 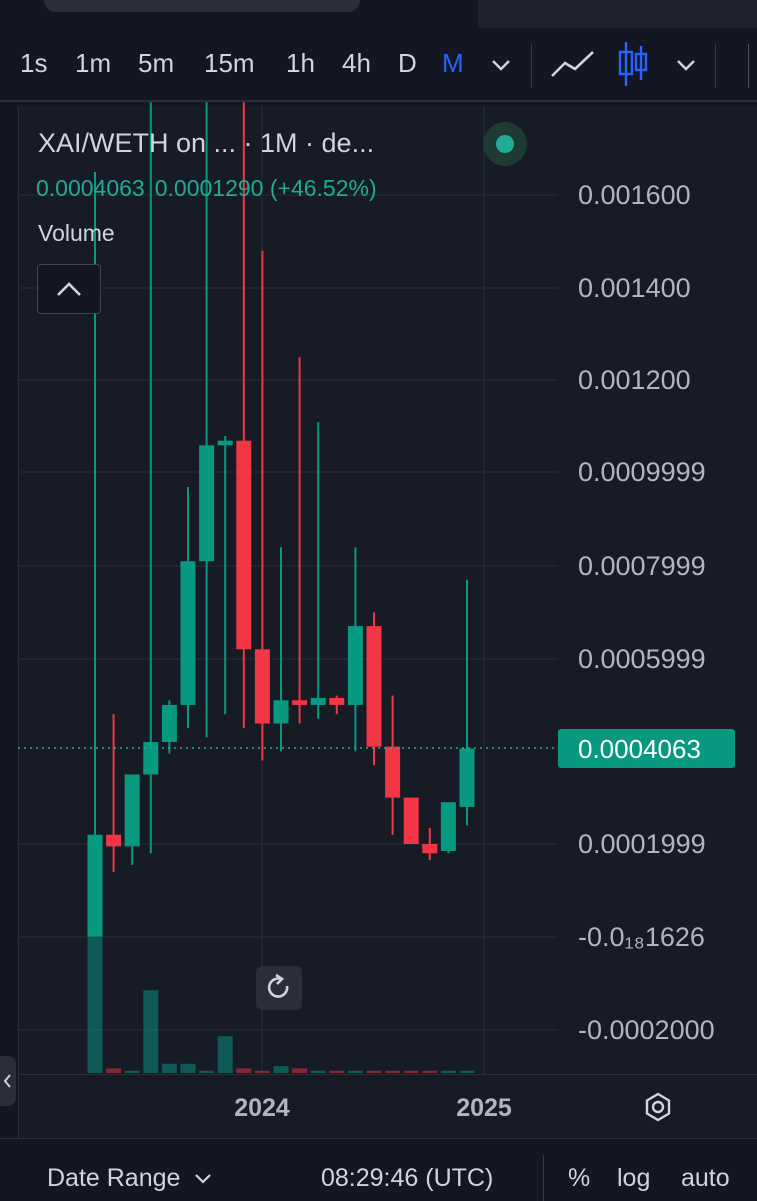 I want to click on timeframe-5m: 5m, so click(x=156, y=63).